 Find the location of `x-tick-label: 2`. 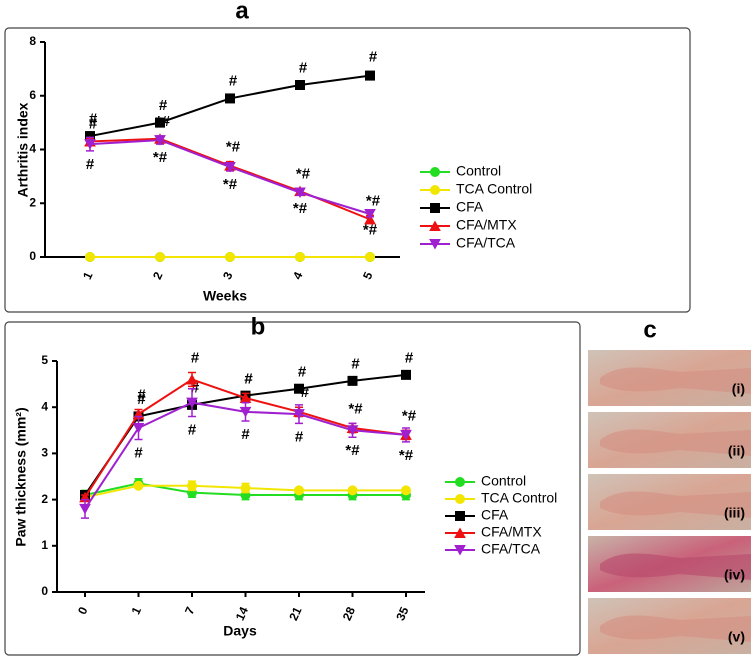

x-tick-label: 2 is located at coordinates (158, 275).